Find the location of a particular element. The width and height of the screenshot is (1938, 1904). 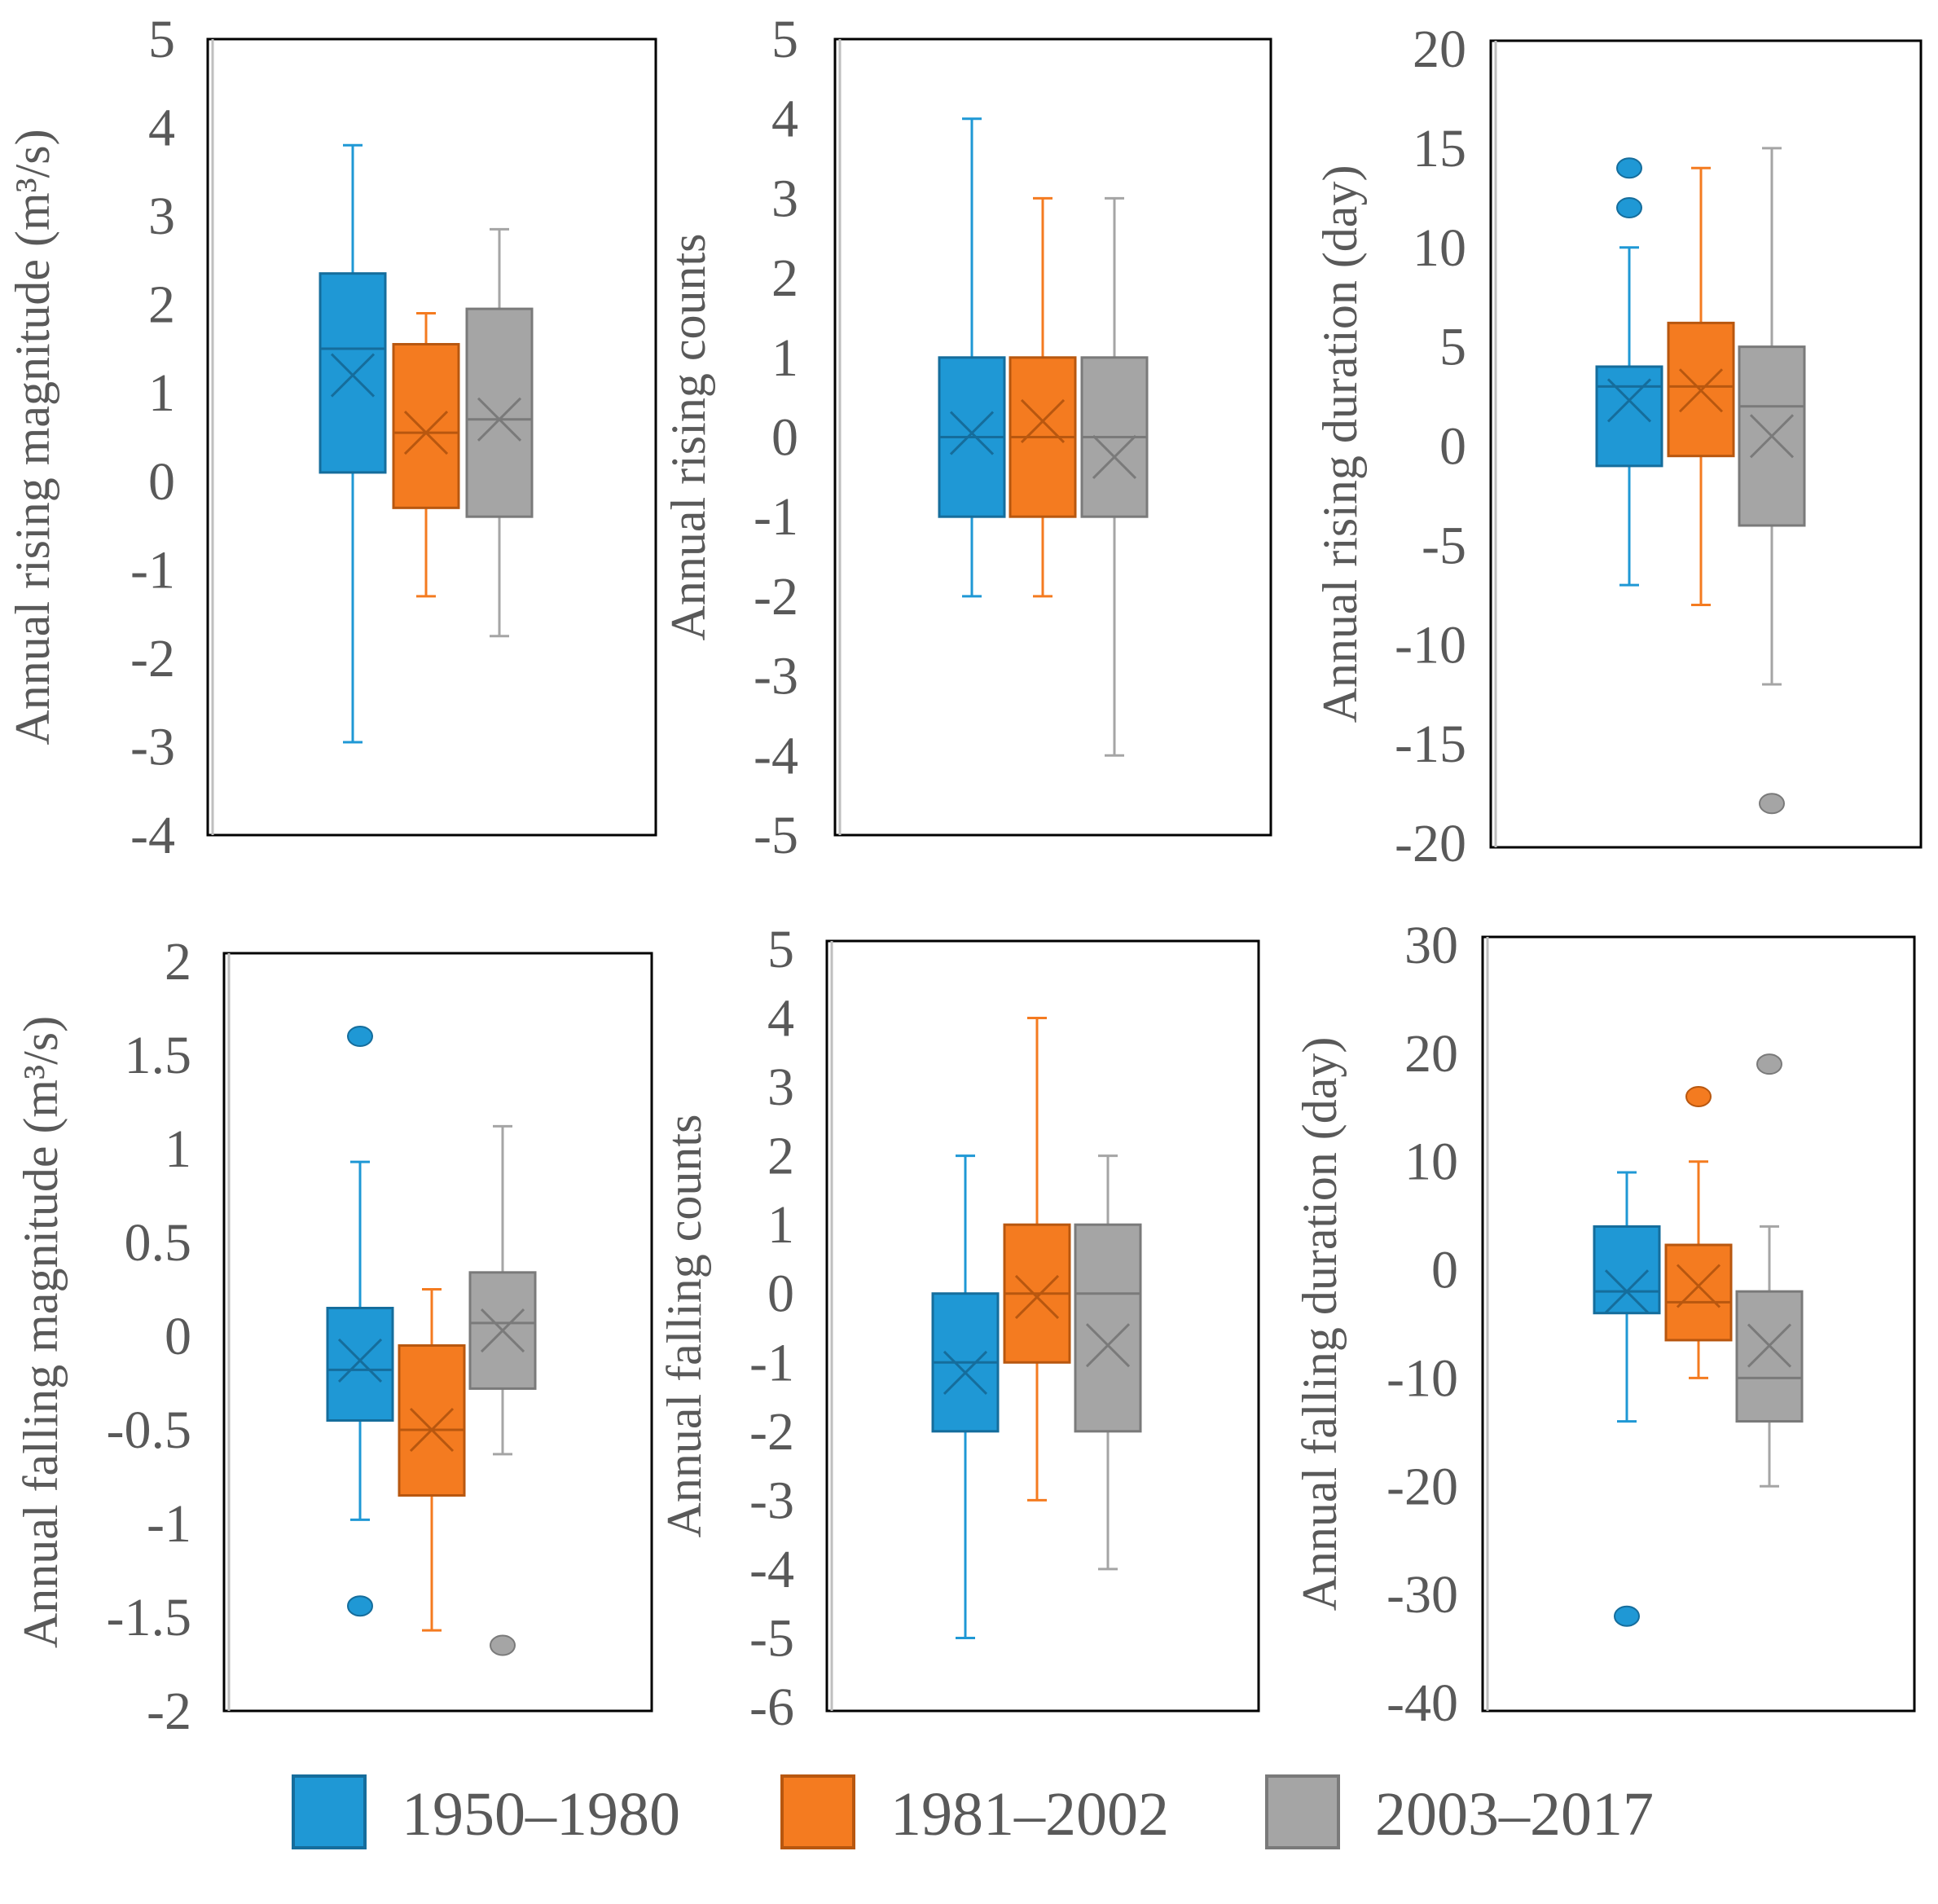

chart-panel-2: 5 4 3 2 1 0 -1 -2 -3 -4 -5 Annual rising counts is located at coordinates (966, 437).